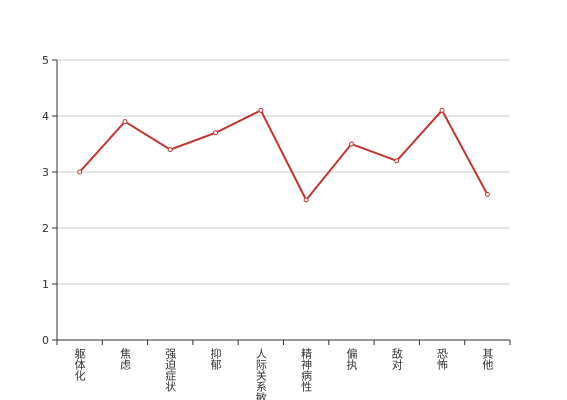 This screenshot has width=567, height=400. I want to click on x-tick-label: 偏执, so click(351, 359).